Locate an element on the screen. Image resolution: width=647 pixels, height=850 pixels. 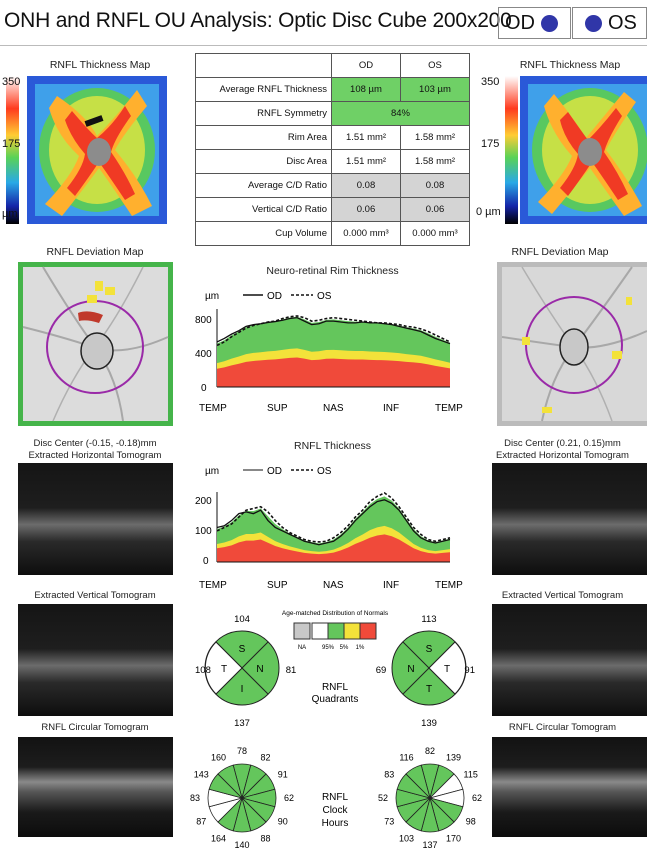
od-scale-mid: 175 is located at coordinates (11, 144).